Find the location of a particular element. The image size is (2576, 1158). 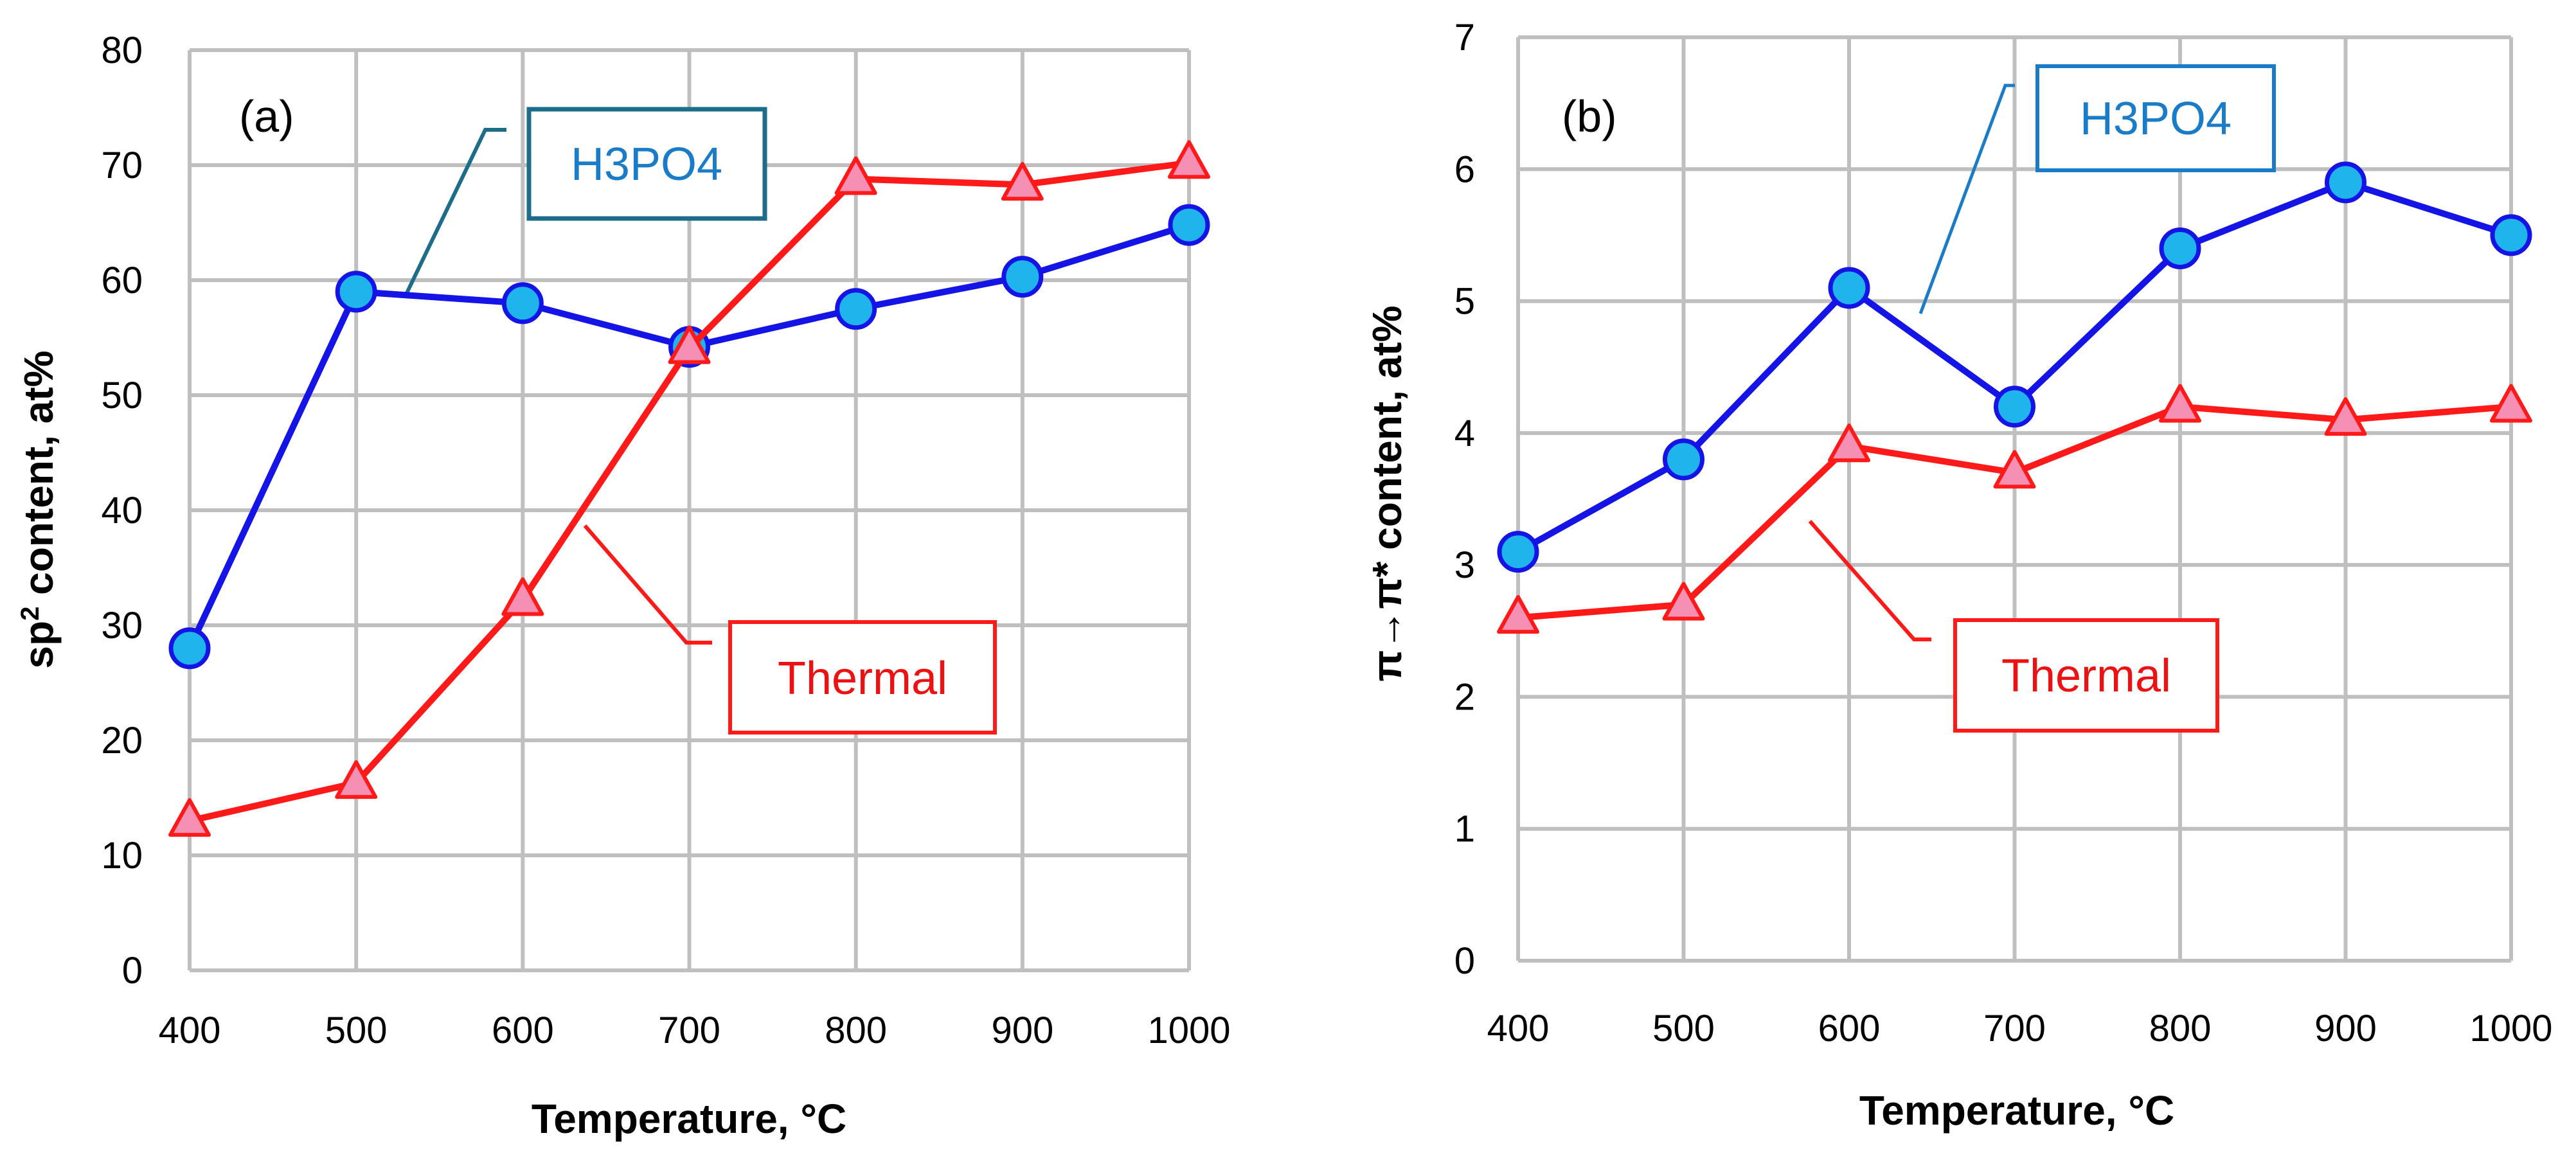

x-axis-title-b: Temperature, °C is located at coordinates (2016, 1110).